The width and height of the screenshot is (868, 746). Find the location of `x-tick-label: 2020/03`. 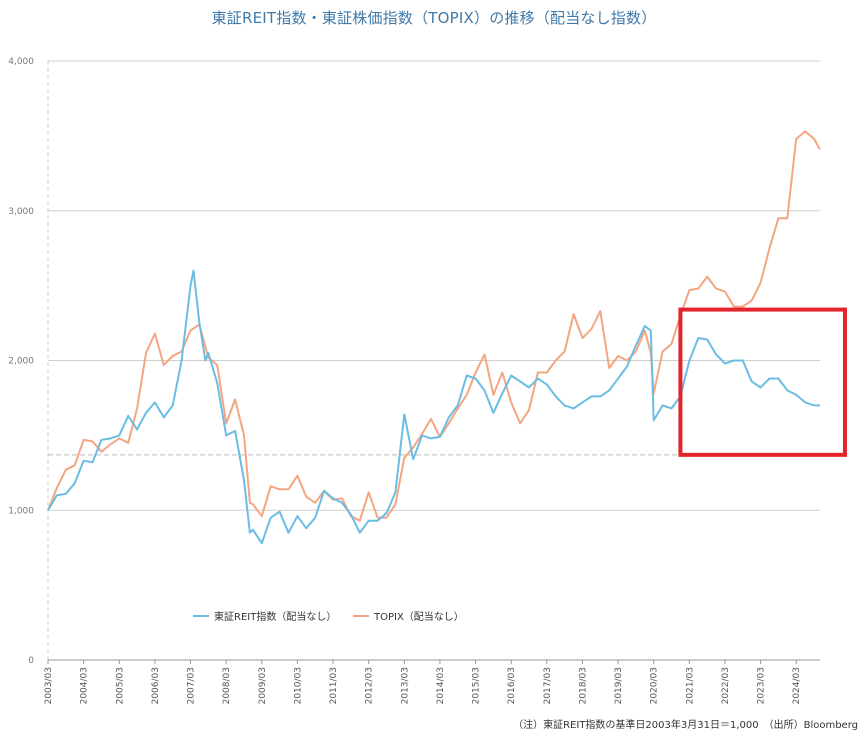

x-tick-label: 2020/03 is located at coordinates (655, 685).